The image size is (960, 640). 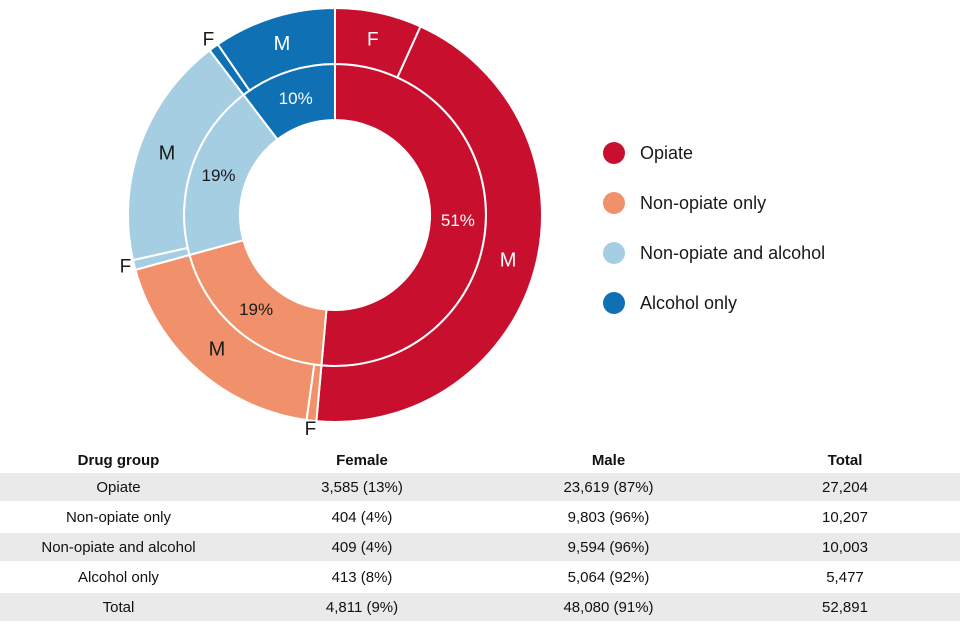 I want to click on male-label-alcohol-only: M, so click(x=282, y=44).